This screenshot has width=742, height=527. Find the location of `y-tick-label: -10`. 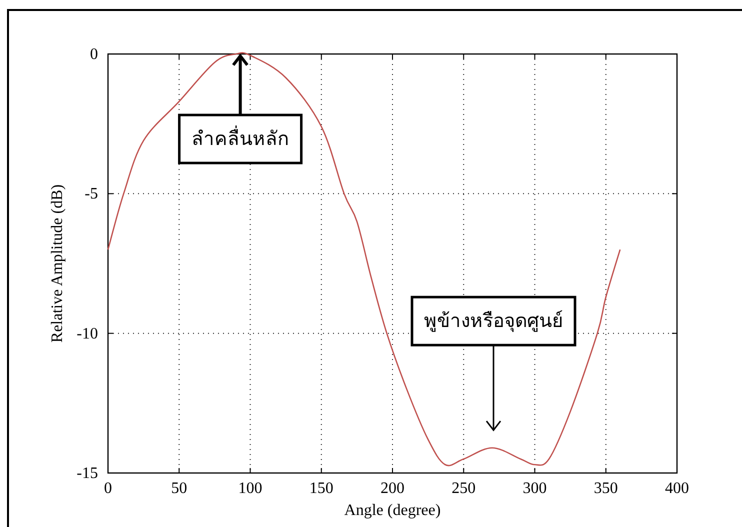

y-tick-label: -10 is located at coordinates (87, 333).